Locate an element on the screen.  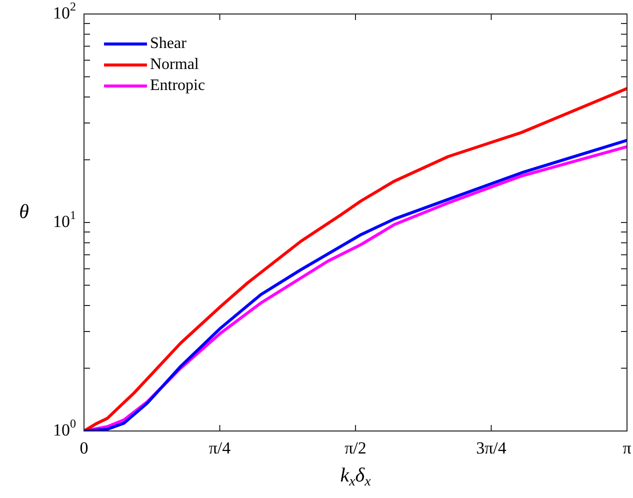
x-tick-label: π/4 is located at coordinates (220, 448).